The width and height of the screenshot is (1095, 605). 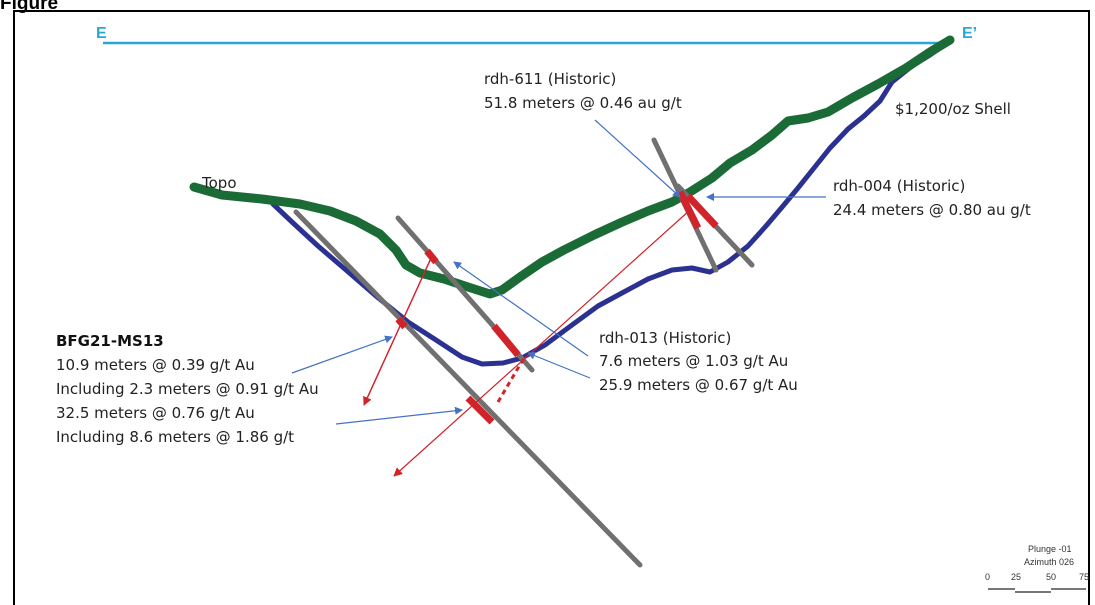 What do you see at coordinates (583, 103) in the screenshot?
I see `rdh-611-result: 51.8 meters @ 0.46 au g/t` at bounding box center [583, 103].